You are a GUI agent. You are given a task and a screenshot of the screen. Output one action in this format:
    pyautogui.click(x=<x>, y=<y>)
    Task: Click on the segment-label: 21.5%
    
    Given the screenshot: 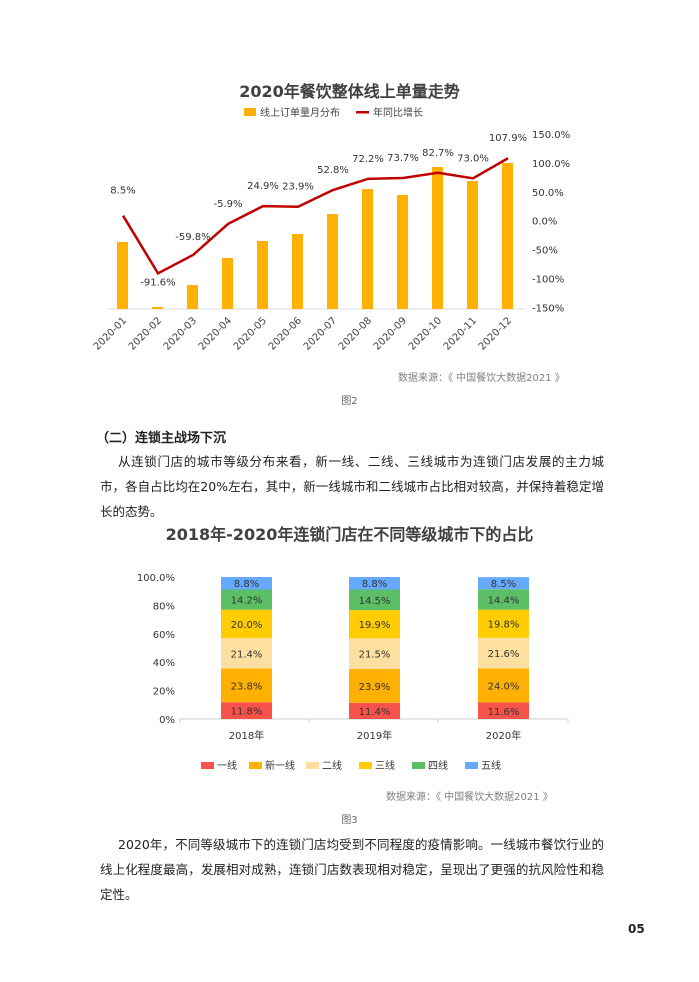 What is the action you would take?
    pyautogui.click(x=375, y=655)
    